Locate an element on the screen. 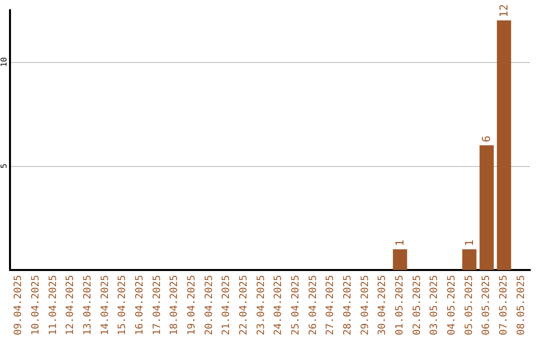 The image size is (540, 340). x-tick-label: 08.05.2025 is located at coordinates (521, 305).